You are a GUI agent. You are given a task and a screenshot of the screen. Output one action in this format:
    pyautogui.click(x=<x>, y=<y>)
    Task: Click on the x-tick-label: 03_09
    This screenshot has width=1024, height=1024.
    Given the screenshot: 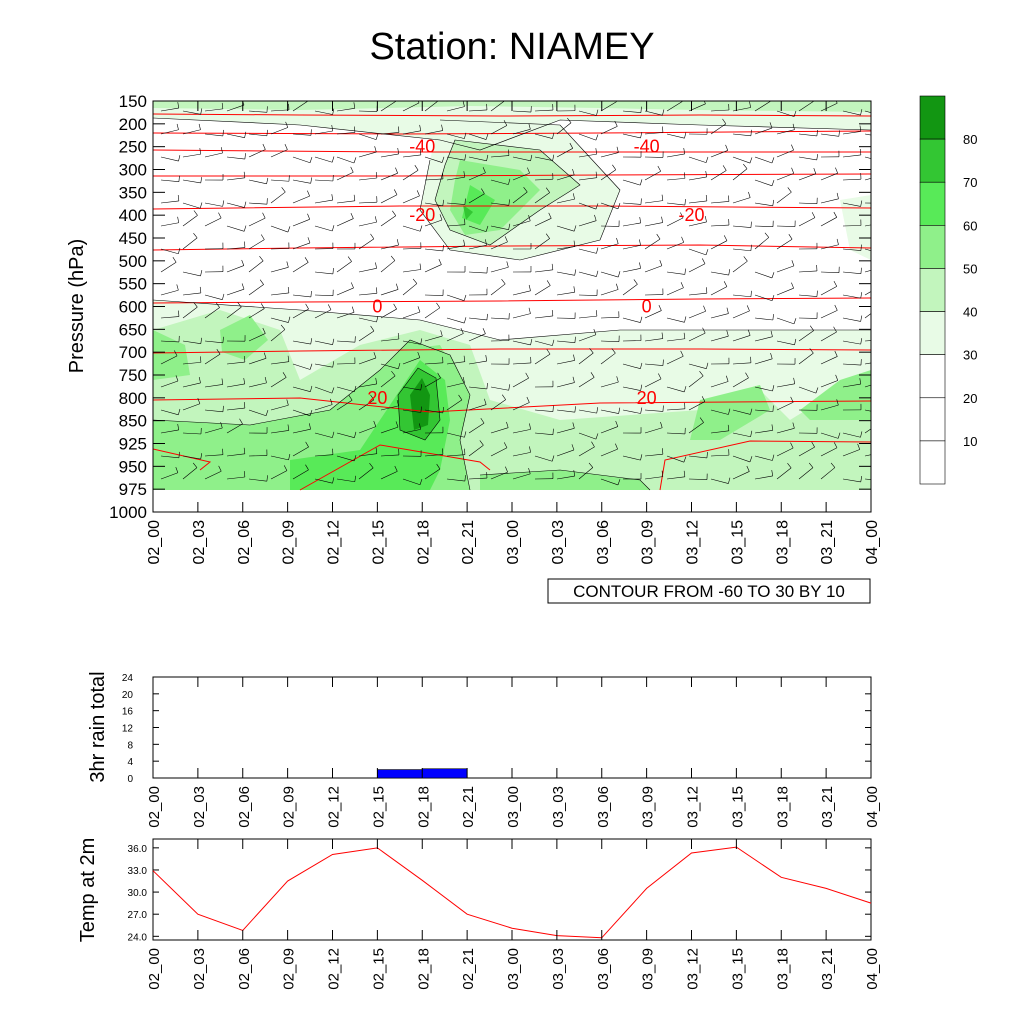 What is the action you would take?
    pyautogui.click(x=648, y=969)
    